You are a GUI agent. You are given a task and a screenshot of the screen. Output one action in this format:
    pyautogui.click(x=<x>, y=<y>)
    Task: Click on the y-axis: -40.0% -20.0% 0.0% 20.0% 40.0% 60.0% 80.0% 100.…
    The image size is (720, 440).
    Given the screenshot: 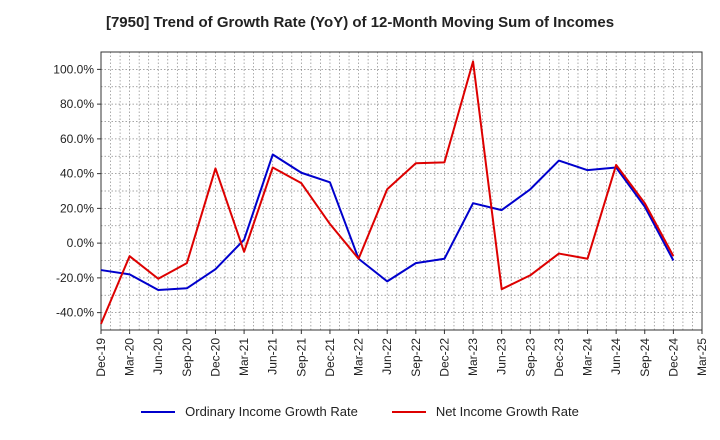 What is the action you would take?
    pyautogui.click(x=77, y=191)
    